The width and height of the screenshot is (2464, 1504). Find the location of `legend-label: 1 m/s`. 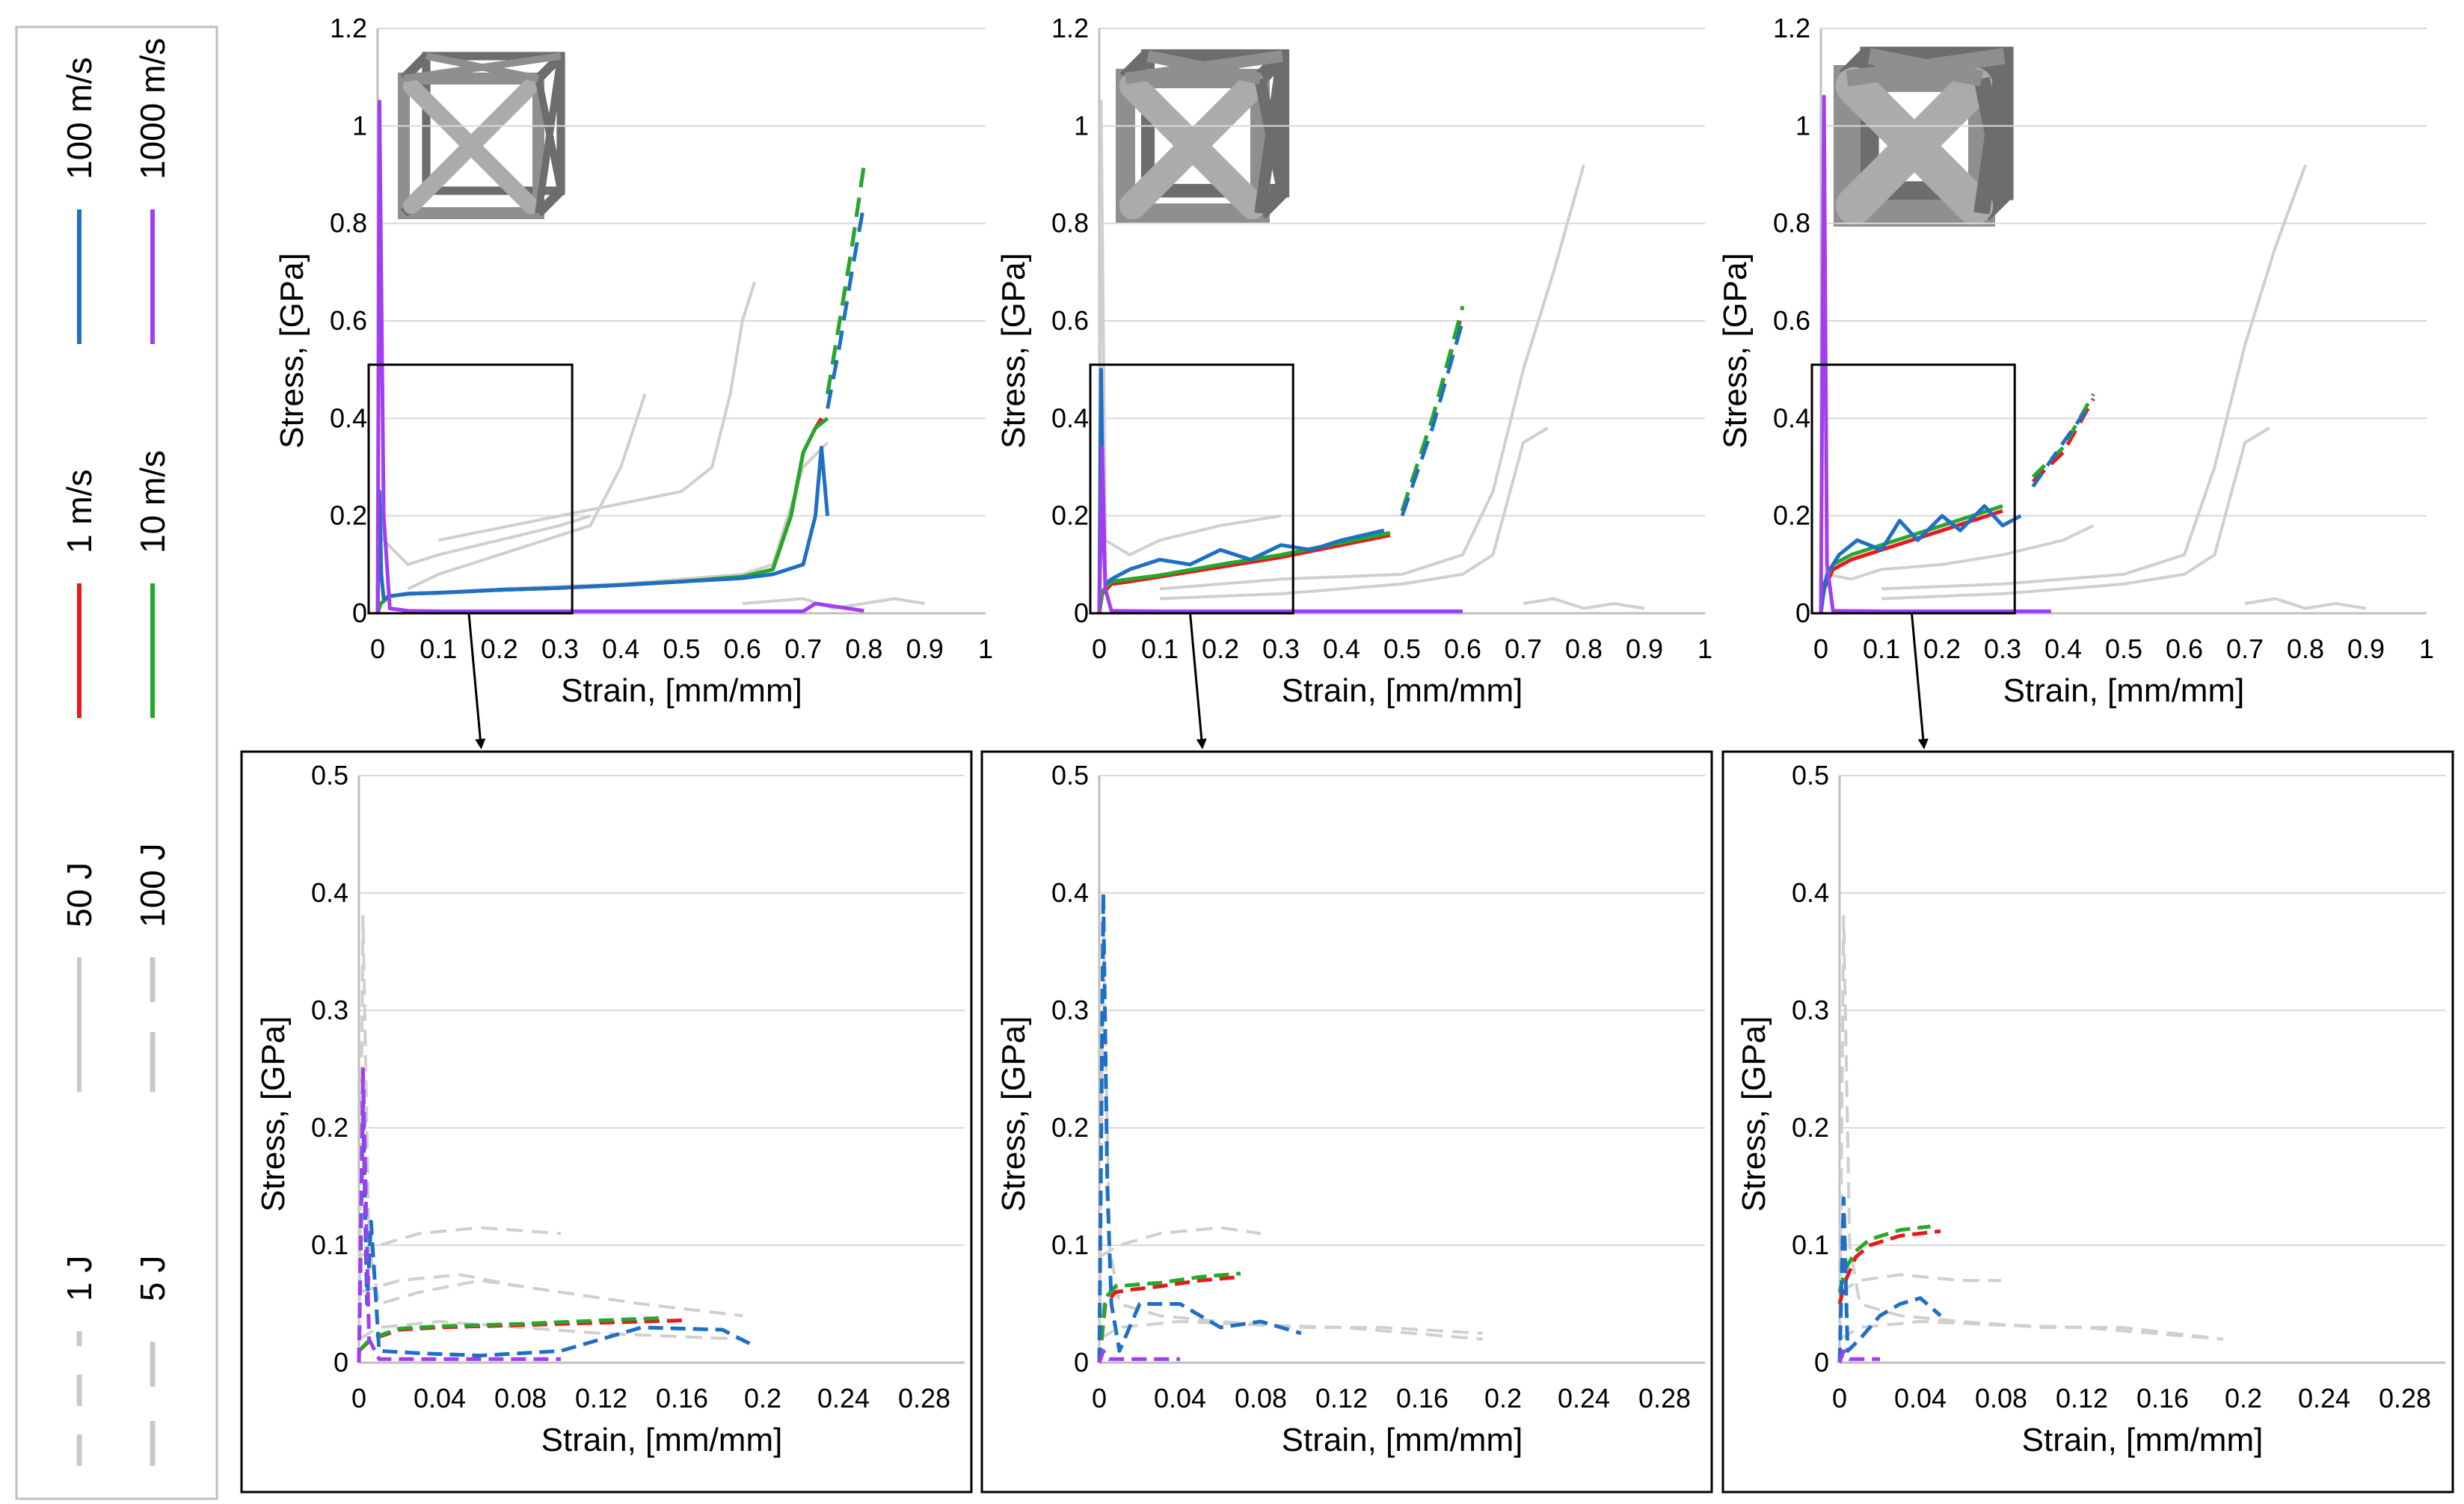

legend-label: 1 m/s is located at coordinates (79, 511).